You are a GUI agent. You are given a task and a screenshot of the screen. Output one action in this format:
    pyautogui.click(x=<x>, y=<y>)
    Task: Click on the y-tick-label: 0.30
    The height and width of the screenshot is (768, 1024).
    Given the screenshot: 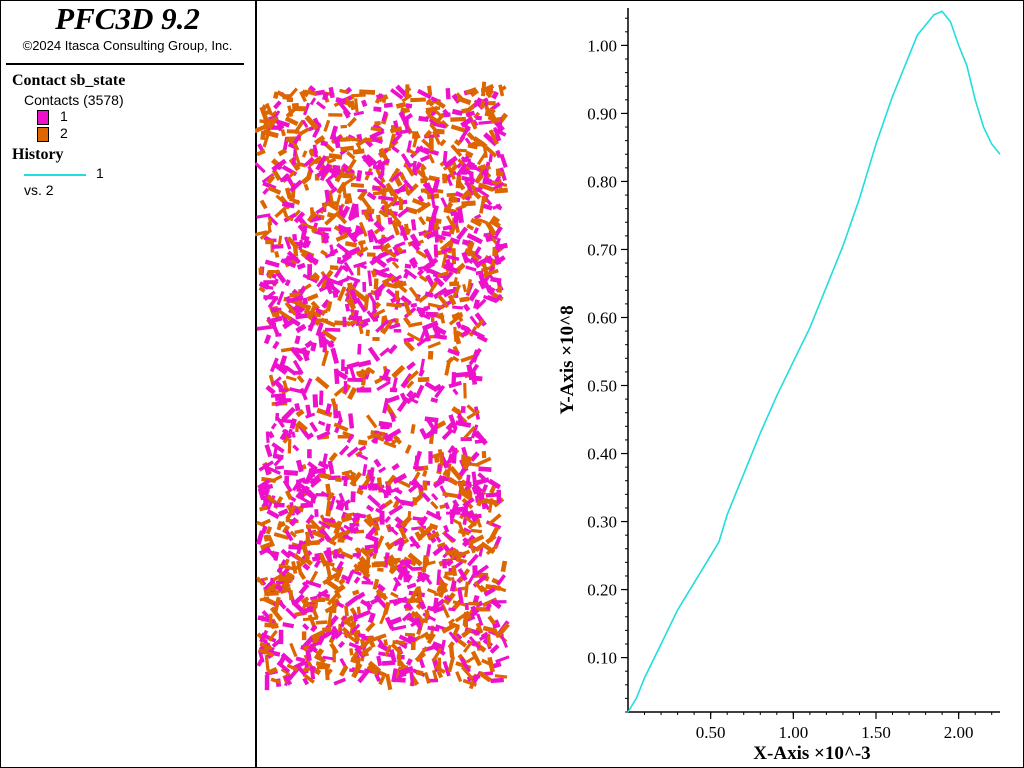 What is the action you would take?
    pyautogui.click(x=602, y=522)
    